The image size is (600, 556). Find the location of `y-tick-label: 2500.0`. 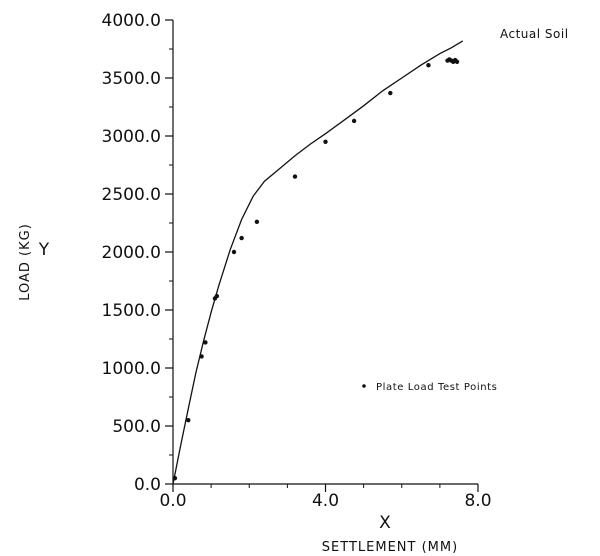

y-tick-label: 2500.0 is located at coordinates (131, 195).